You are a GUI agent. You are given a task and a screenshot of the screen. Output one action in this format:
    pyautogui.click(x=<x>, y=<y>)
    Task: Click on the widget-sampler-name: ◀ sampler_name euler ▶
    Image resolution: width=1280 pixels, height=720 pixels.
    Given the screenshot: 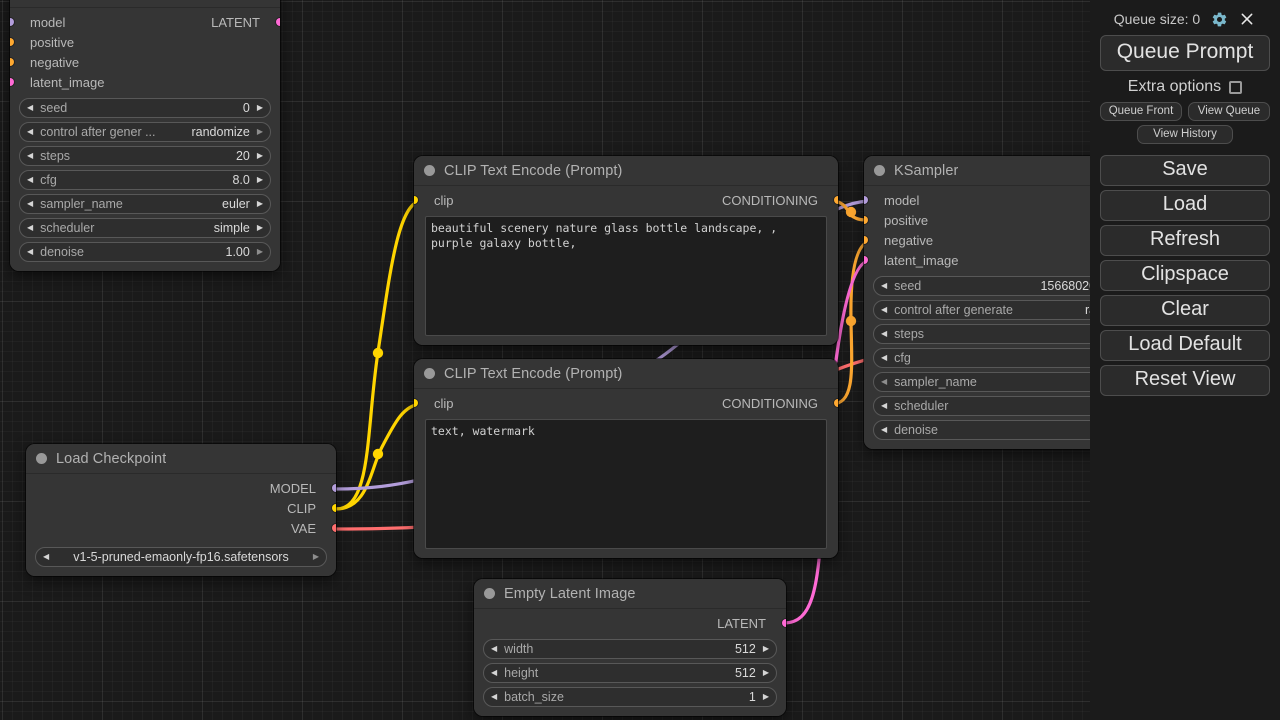 What is the action you would take?
    pyautogui.click(x=145, y=204)
    